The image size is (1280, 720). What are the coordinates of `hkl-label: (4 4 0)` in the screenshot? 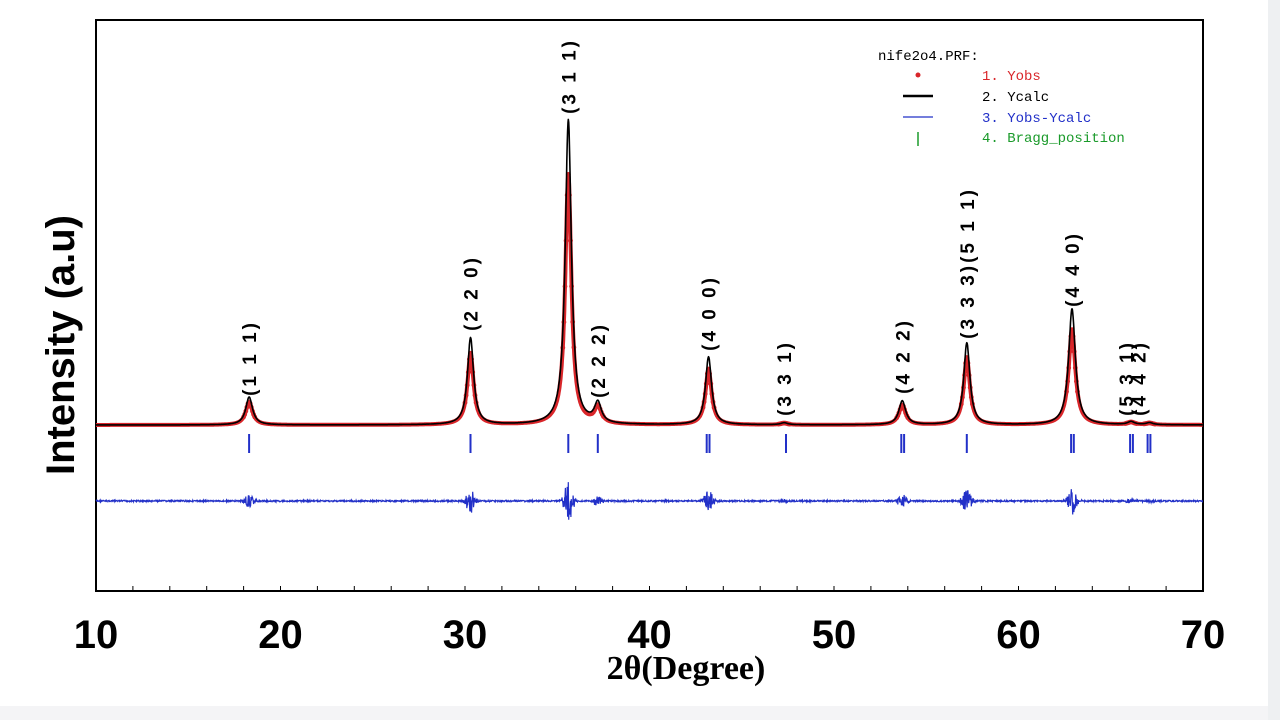 It's located at (1073, 269).